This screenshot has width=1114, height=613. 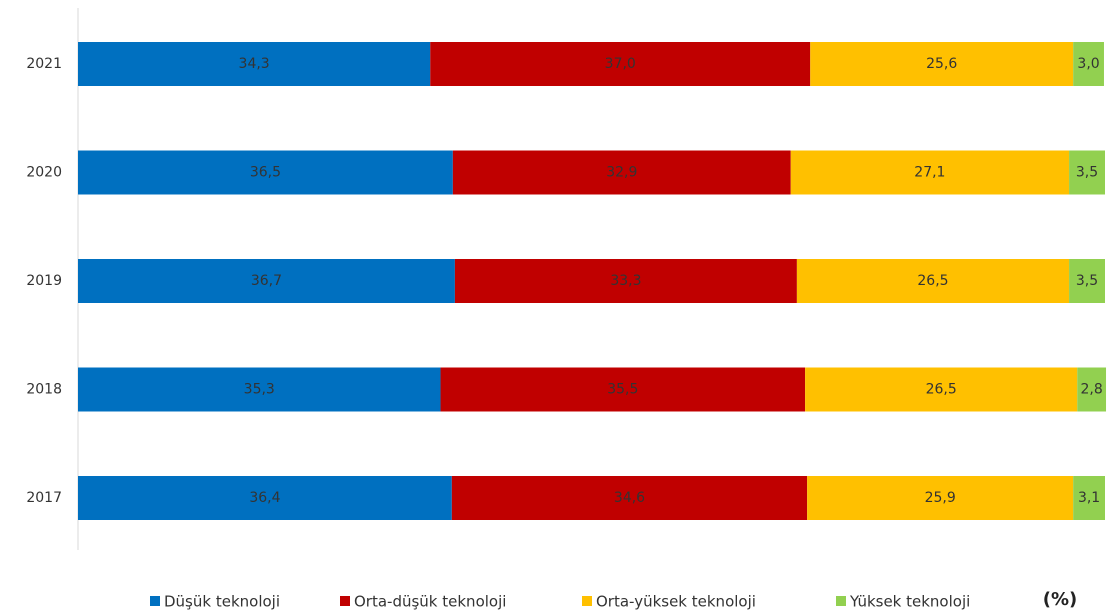 I want to click on data-label: 36,7, so click(x=266, y=281).